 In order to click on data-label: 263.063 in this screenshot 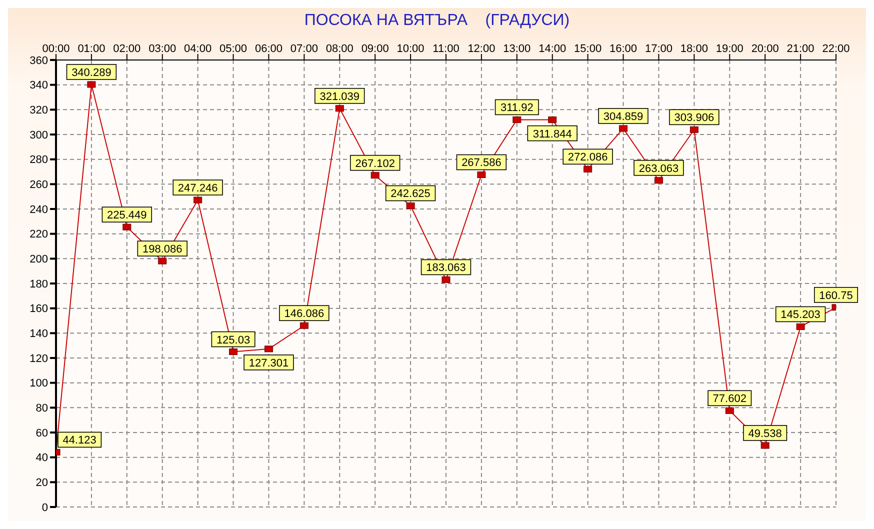, I will do `click(658, 168)`.